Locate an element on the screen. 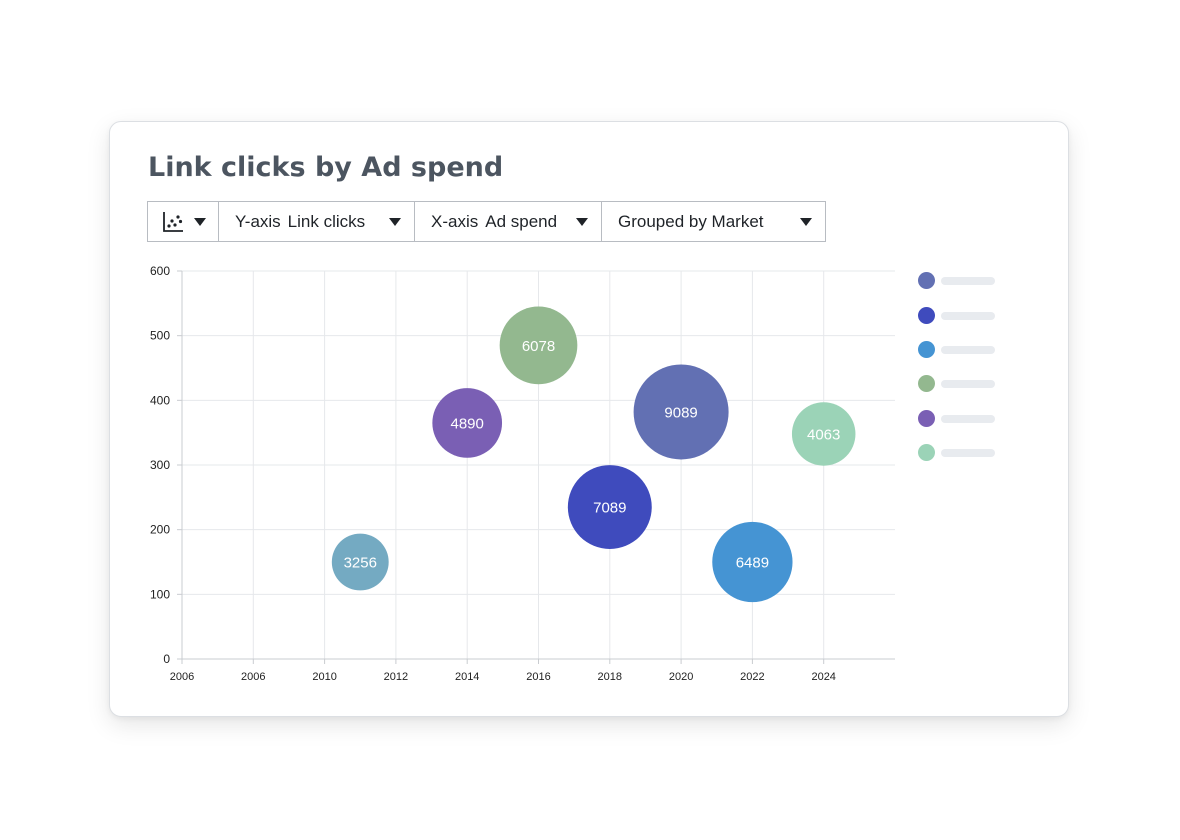 The image size is (1180, 840). y-axis-value: Link clicks is located at coordinates (326, 221).